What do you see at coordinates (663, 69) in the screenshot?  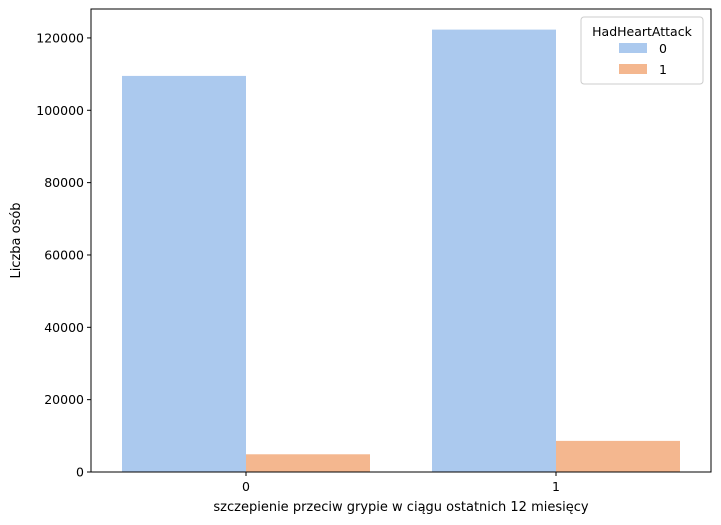 I see `legend-label-1: 1` at bounding box center [663, 69].